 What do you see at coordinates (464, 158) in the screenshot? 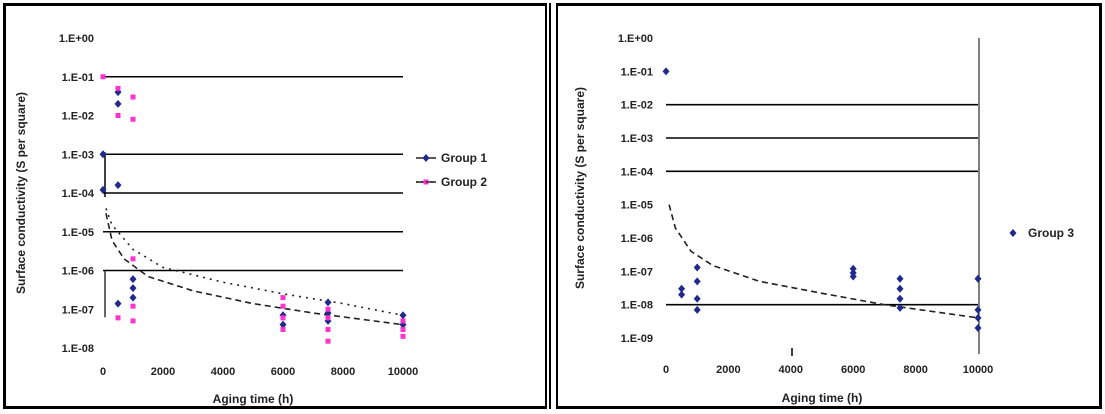
I see `legend-label-group-1: Group 1` at bounding box center [464, 158].